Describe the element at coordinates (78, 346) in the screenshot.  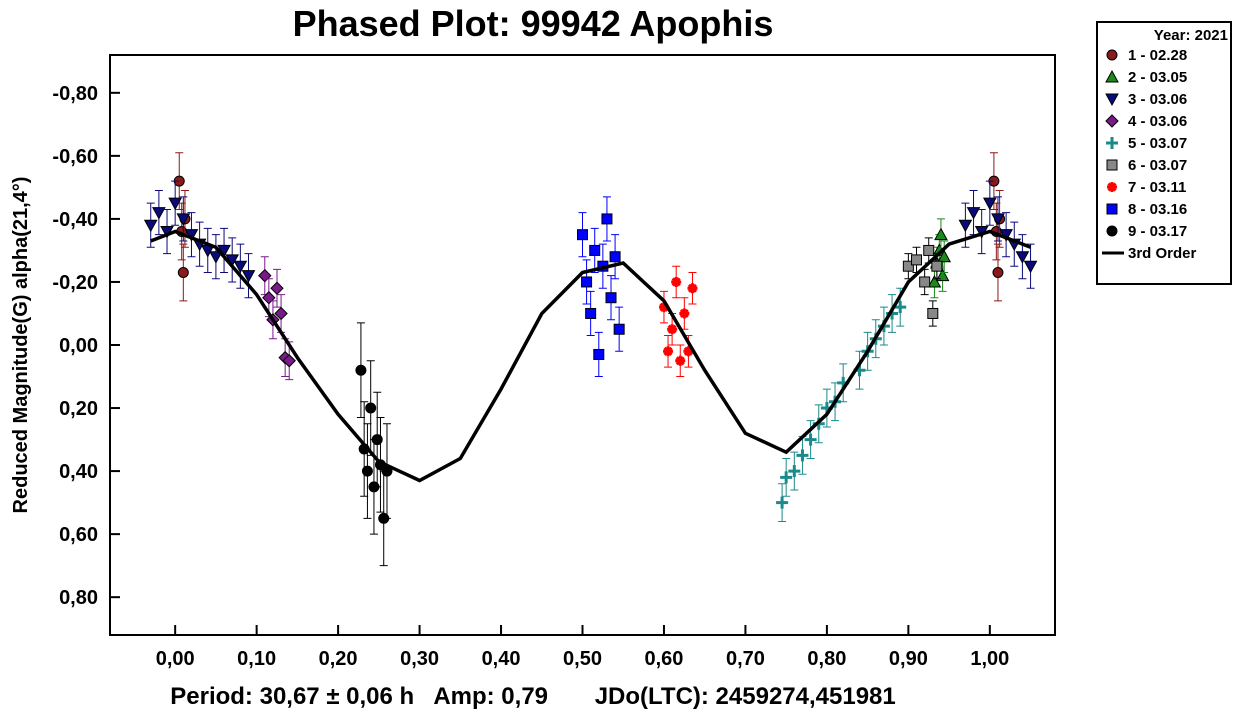
I see `y-tick-label: 0,00` at that location.